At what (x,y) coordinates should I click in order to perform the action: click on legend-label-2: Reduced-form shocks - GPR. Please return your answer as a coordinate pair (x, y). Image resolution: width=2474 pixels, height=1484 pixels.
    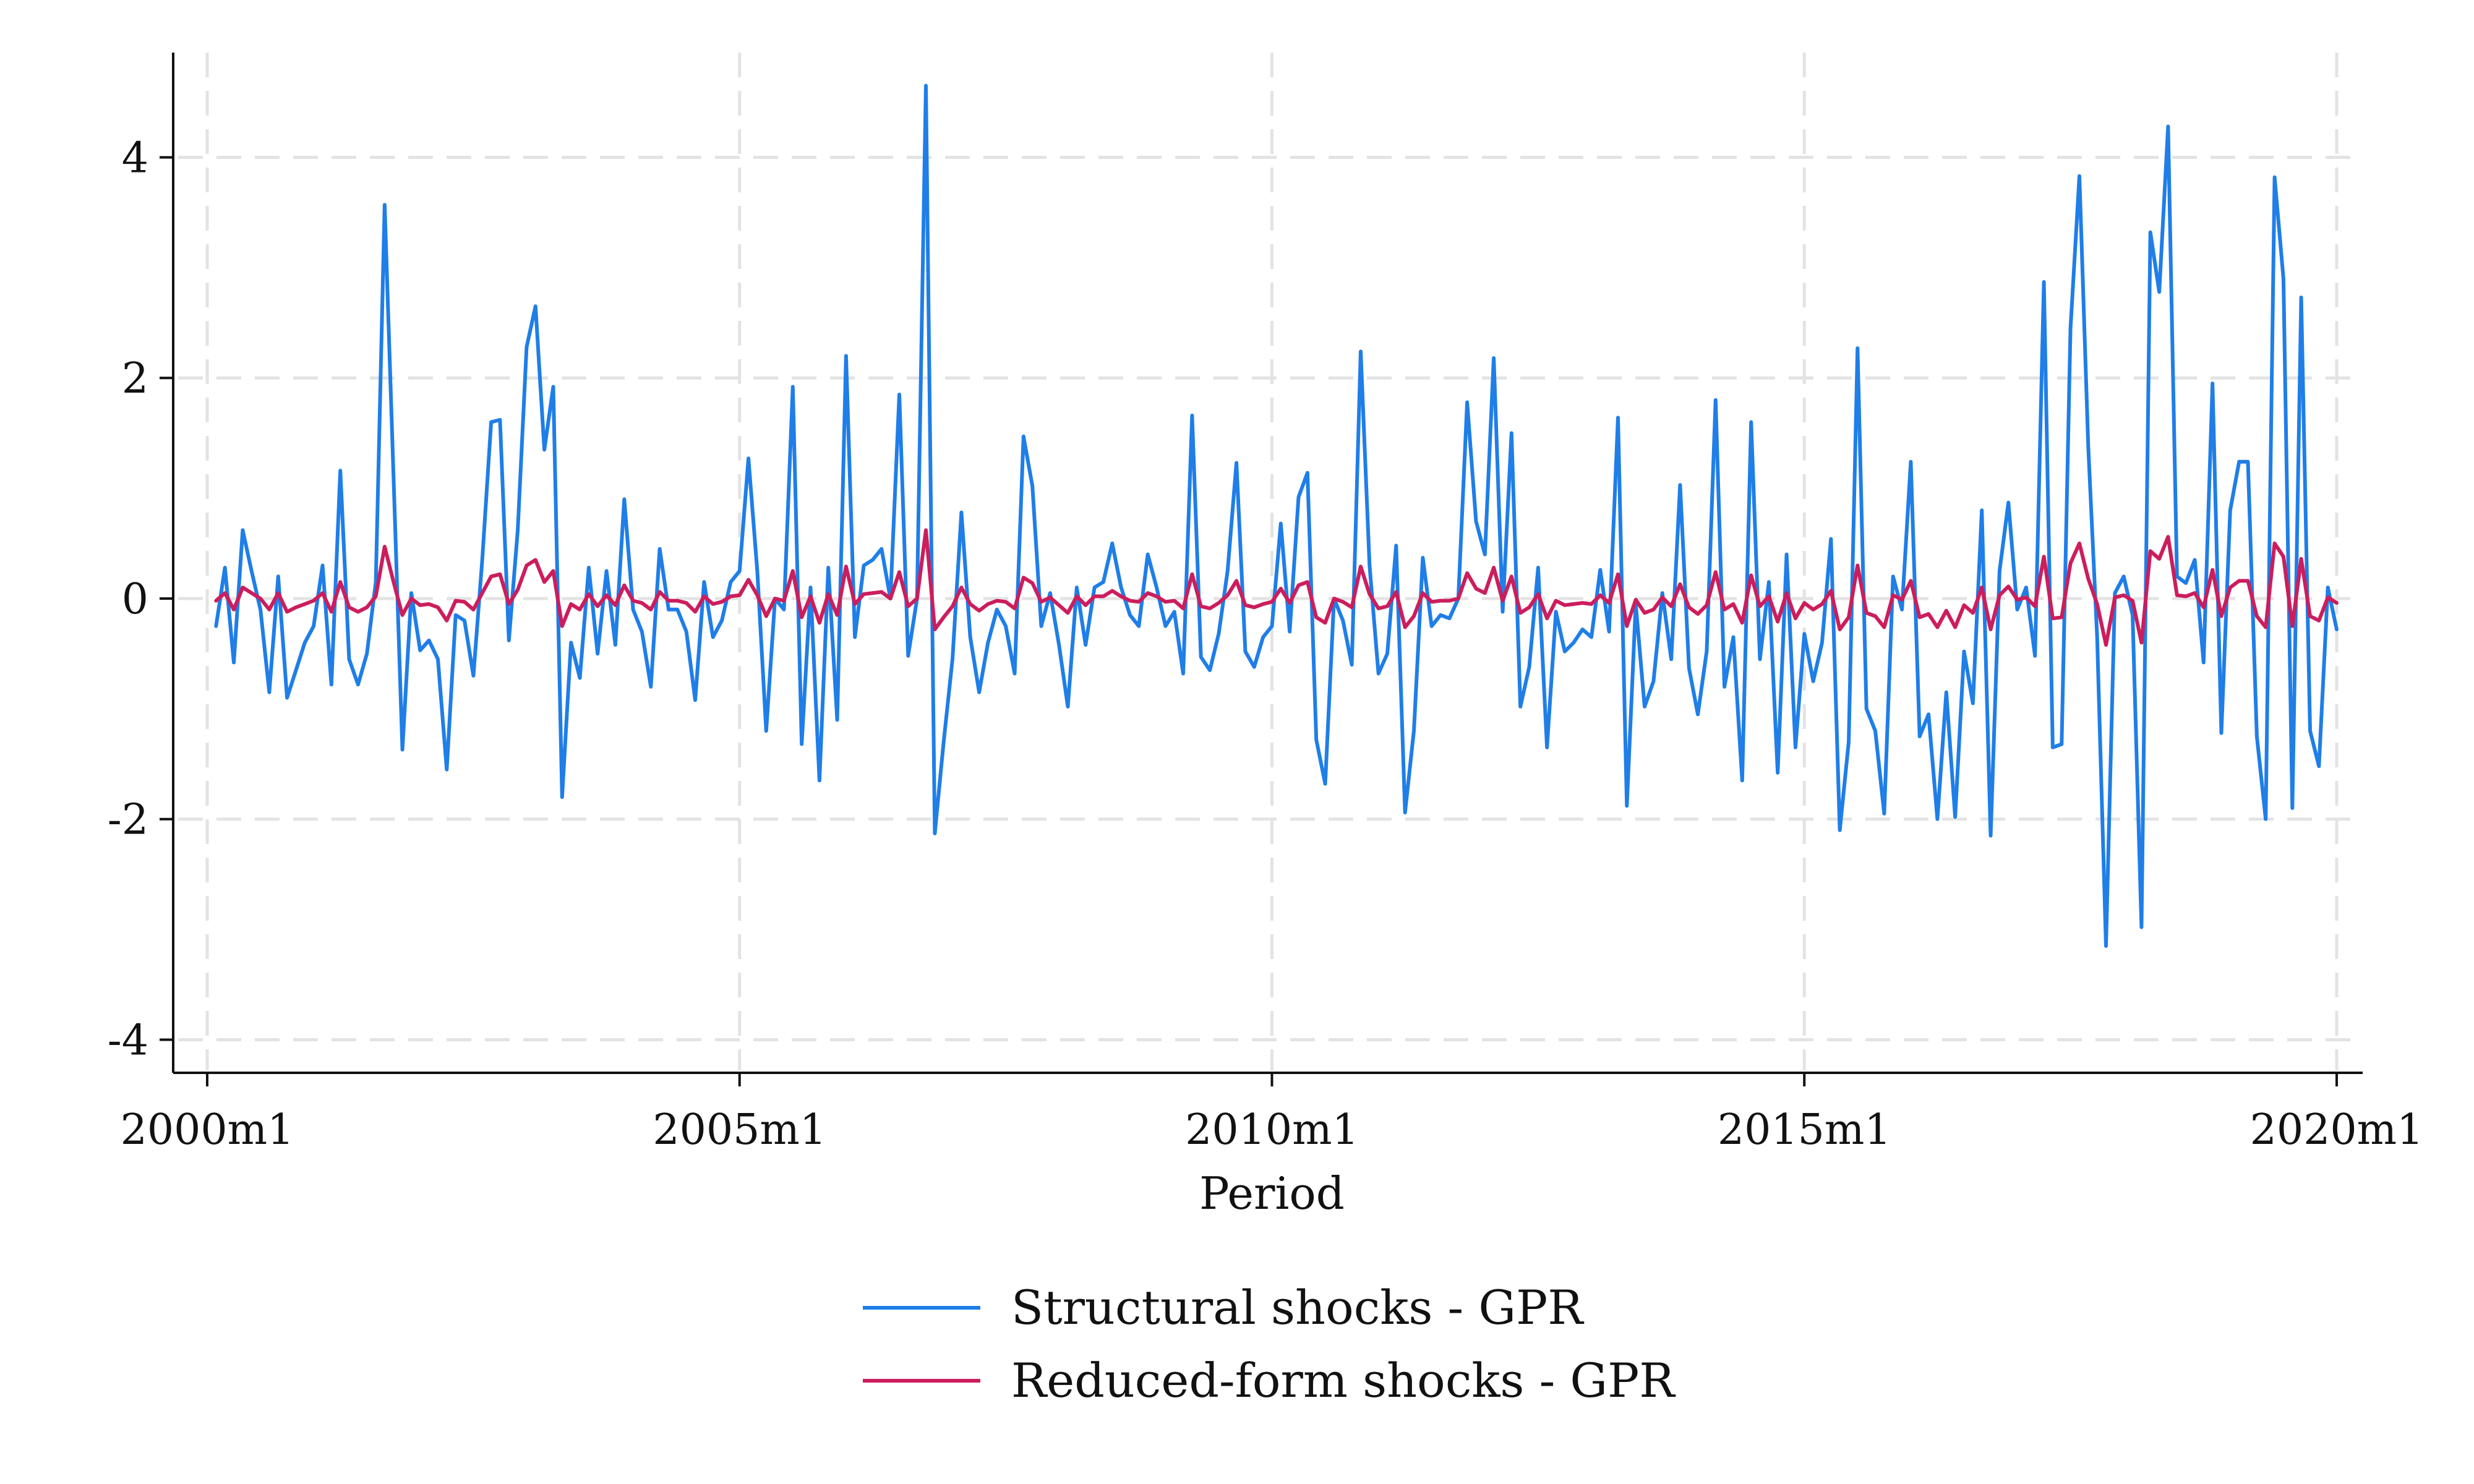
    Looking at the image, I should click on (1344, 1380).